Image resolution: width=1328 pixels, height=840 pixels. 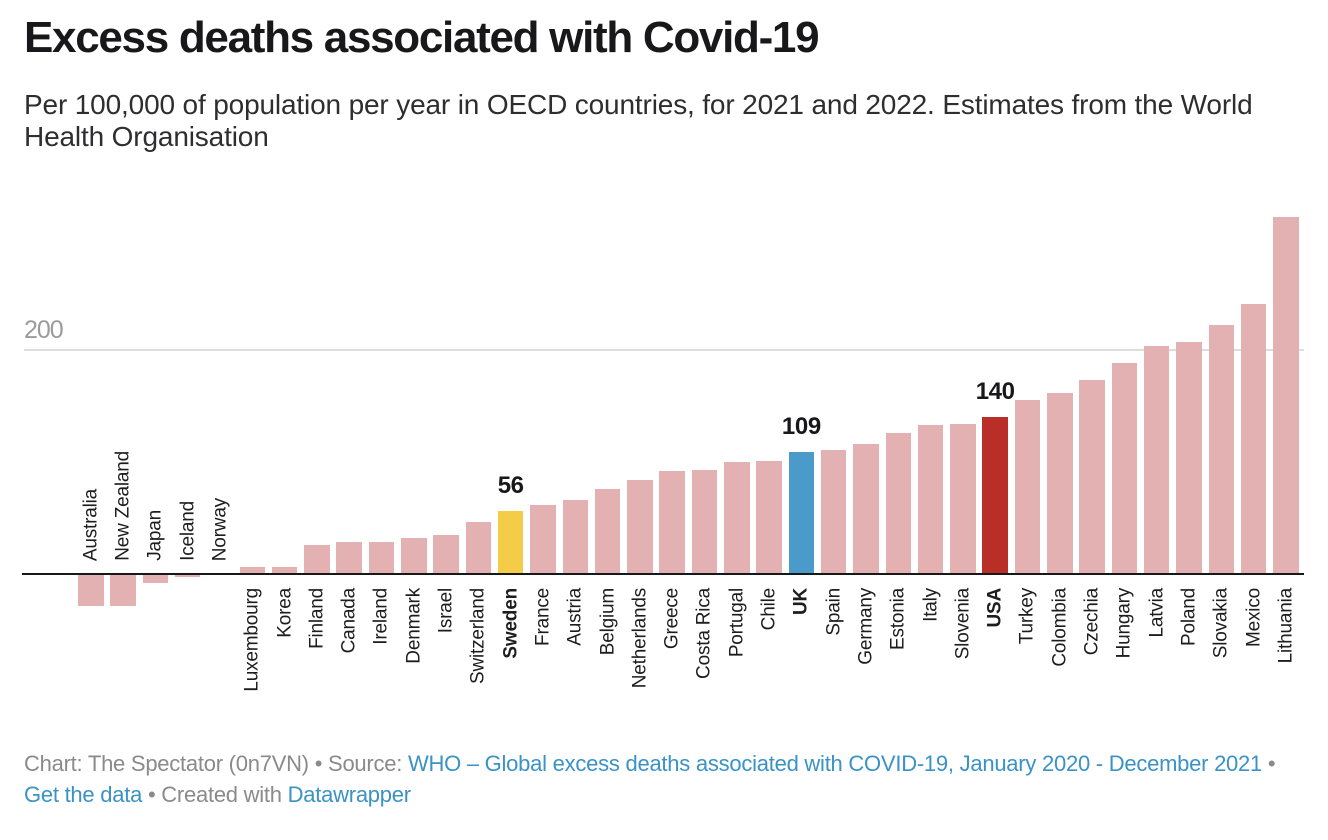 What do you see at coordinates (1253, 439) in the screenshot?
I see `bar-mexico` at bounding box center [1253, 439].